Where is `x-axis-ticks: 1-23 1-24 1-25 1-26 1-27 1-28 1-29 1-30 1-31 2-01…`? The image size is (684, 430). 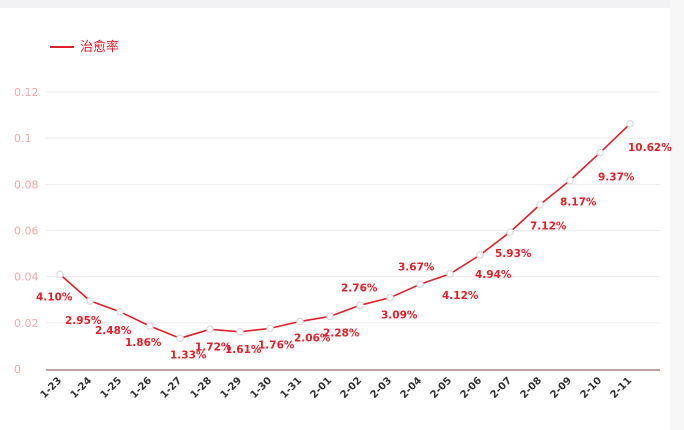 x-axis-ticks: 1-23 1-24 1-25 1-26 1-27 1-28 1-29 1-30 1-31 2-01… is located at coordinates (337, 388).